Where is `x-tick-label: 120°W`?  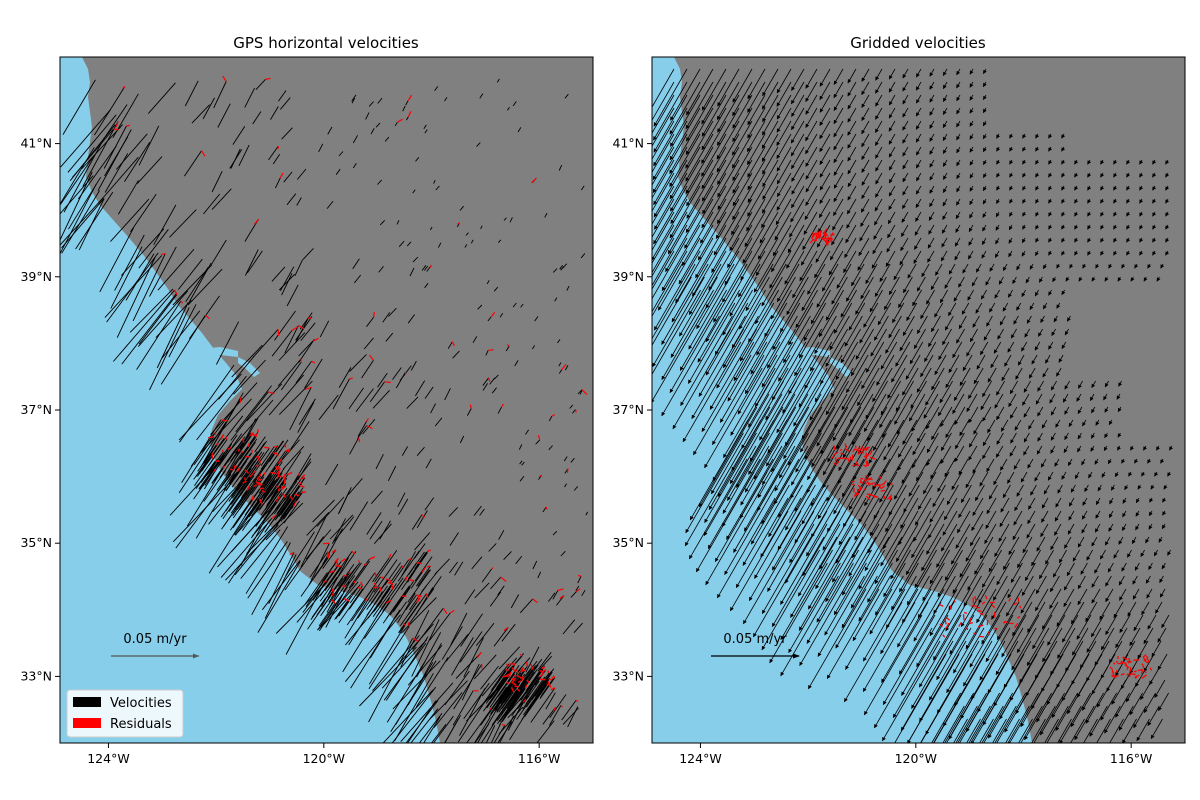
x-tick-label: 120°W is located at coordinates (324, 758).